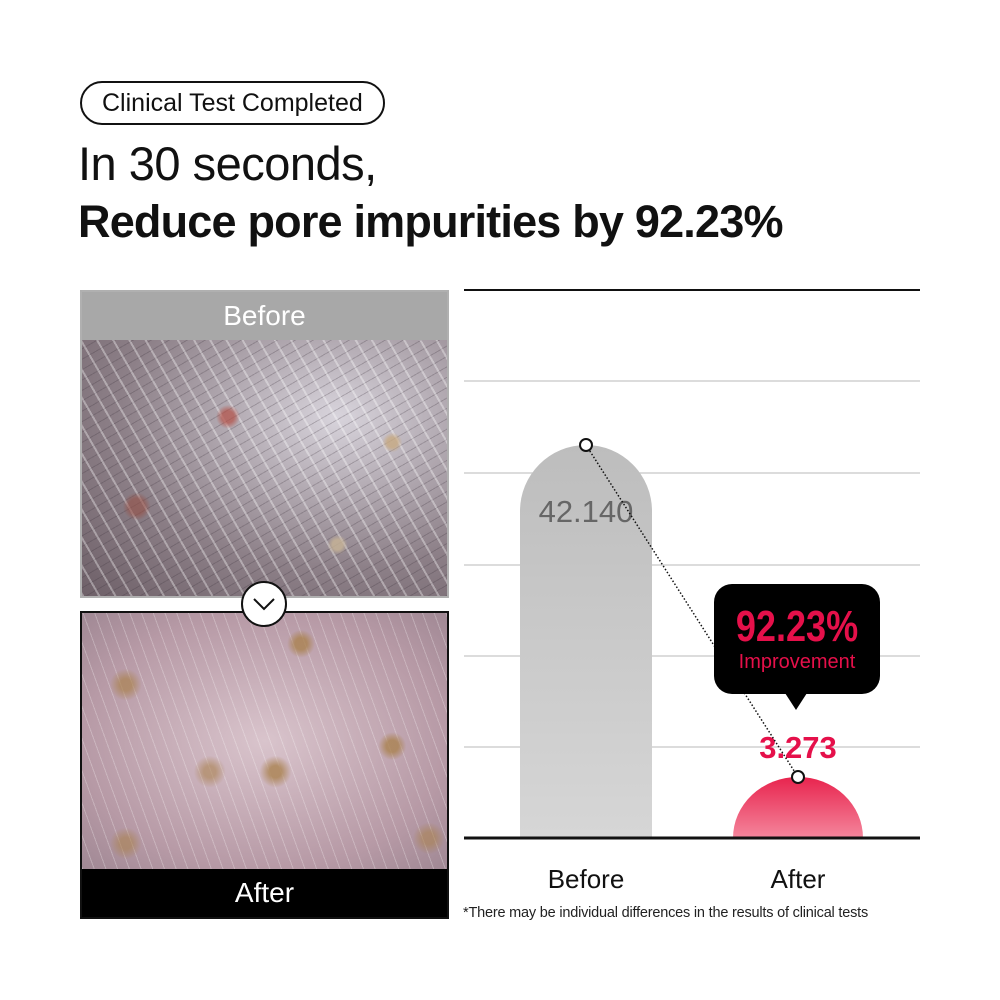  What do you see at coordinates (797, 662) in the screenshot?
I see `callout-label: Improvement` at bounding box center [797, 662].